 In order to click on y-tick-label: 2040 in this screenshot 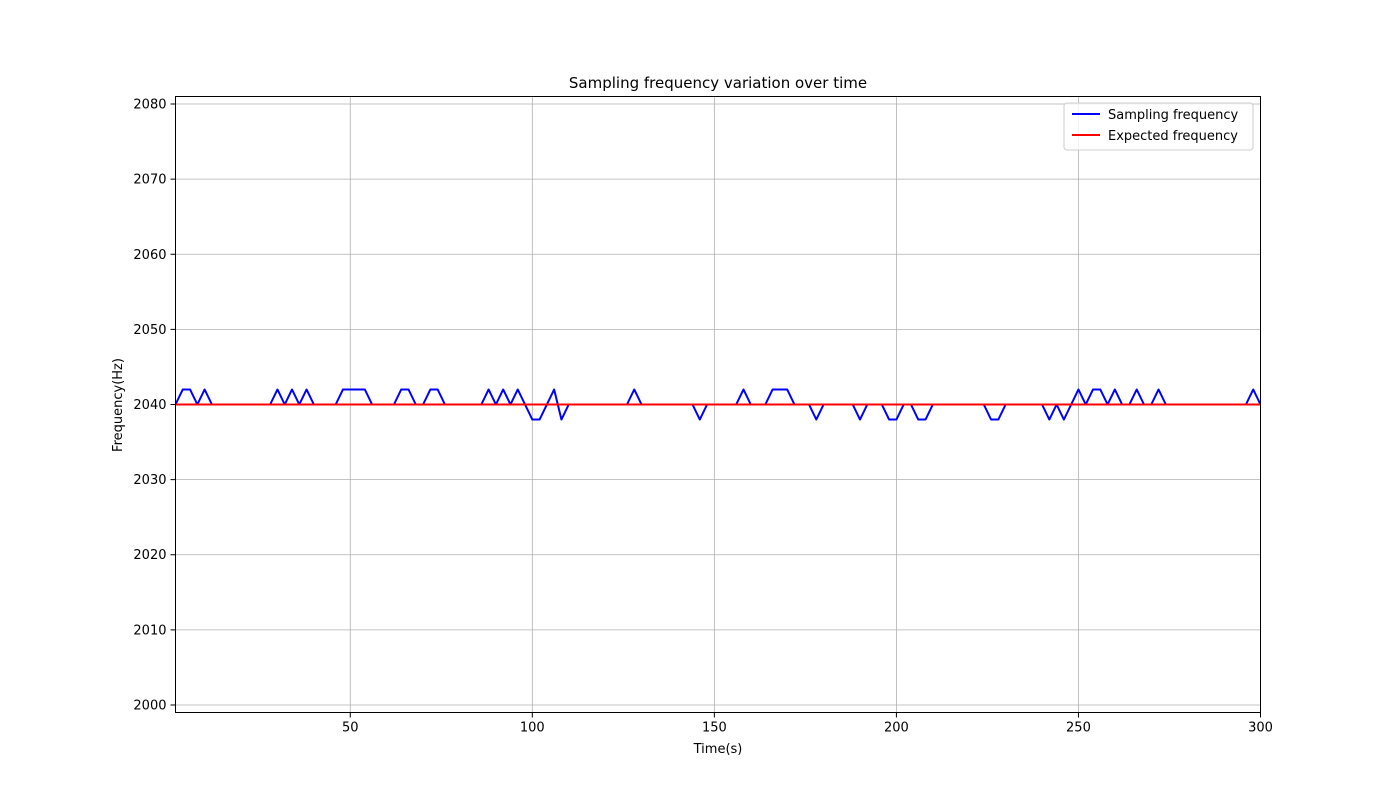, I will do `click(149, 405)`.